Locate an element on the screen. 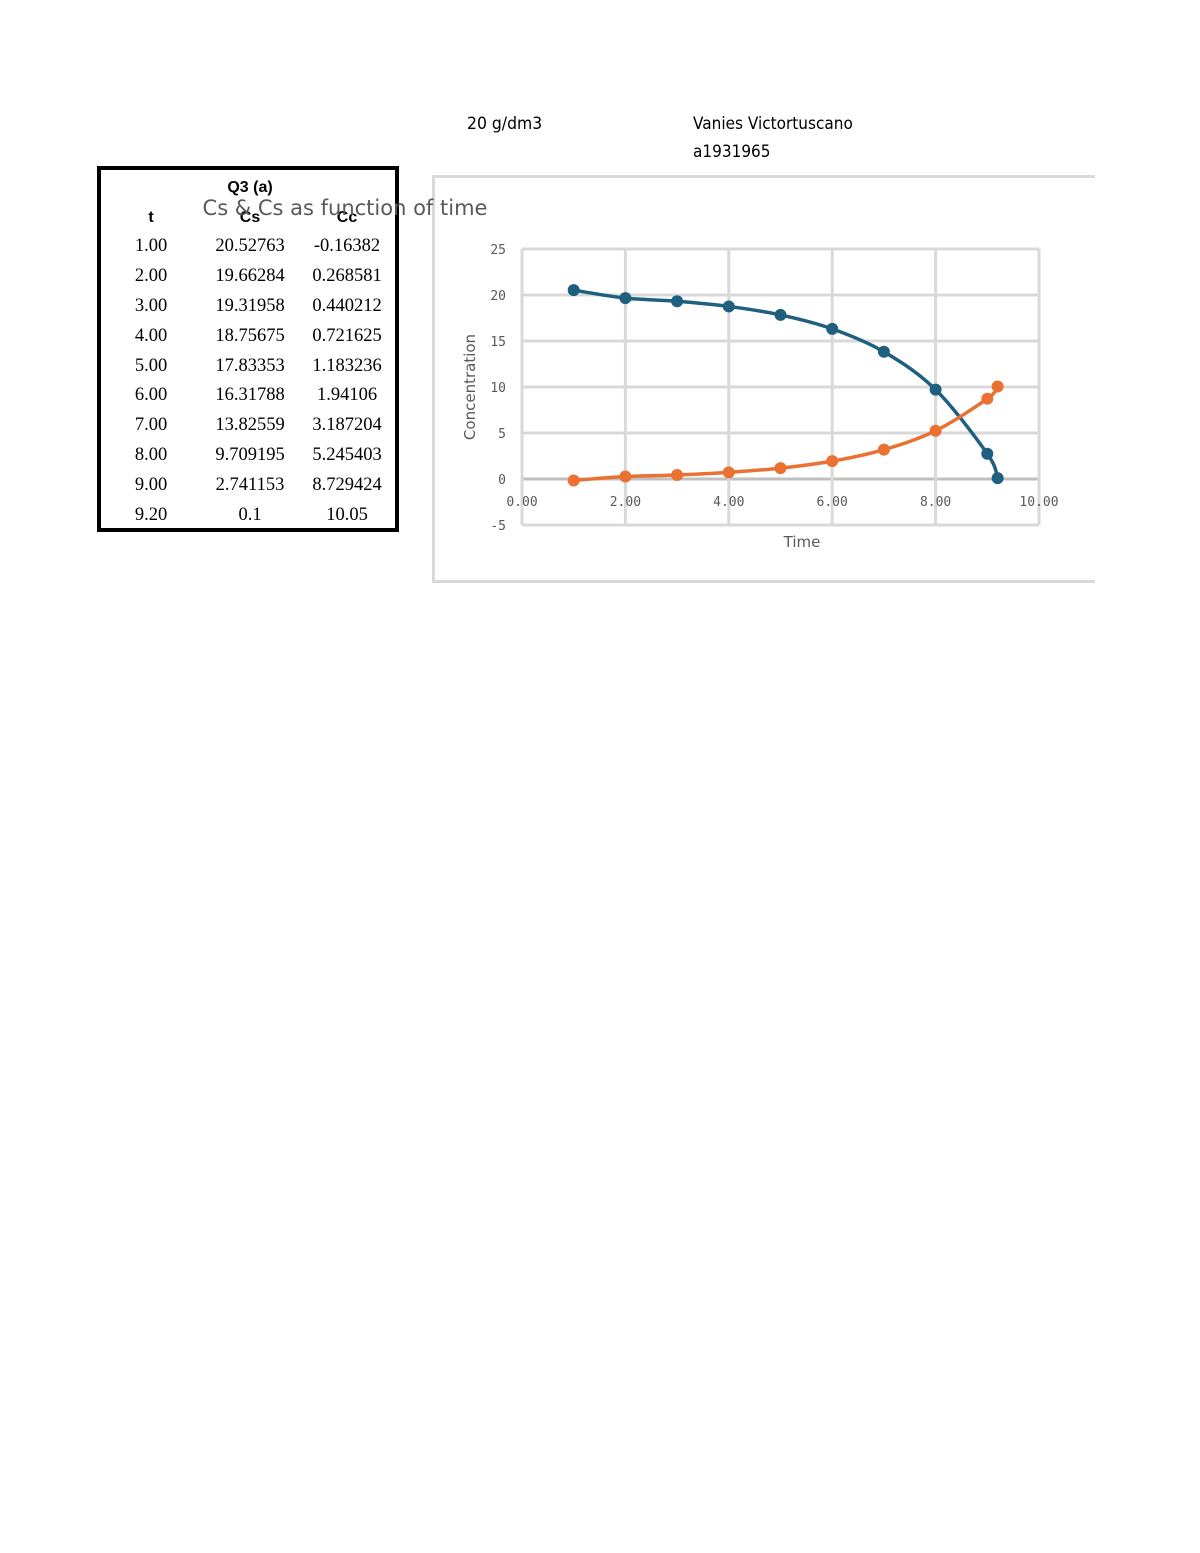 This screenshot has width=1200, height=1553. y-tick-label: 5 is located at coordinates (502, 434).